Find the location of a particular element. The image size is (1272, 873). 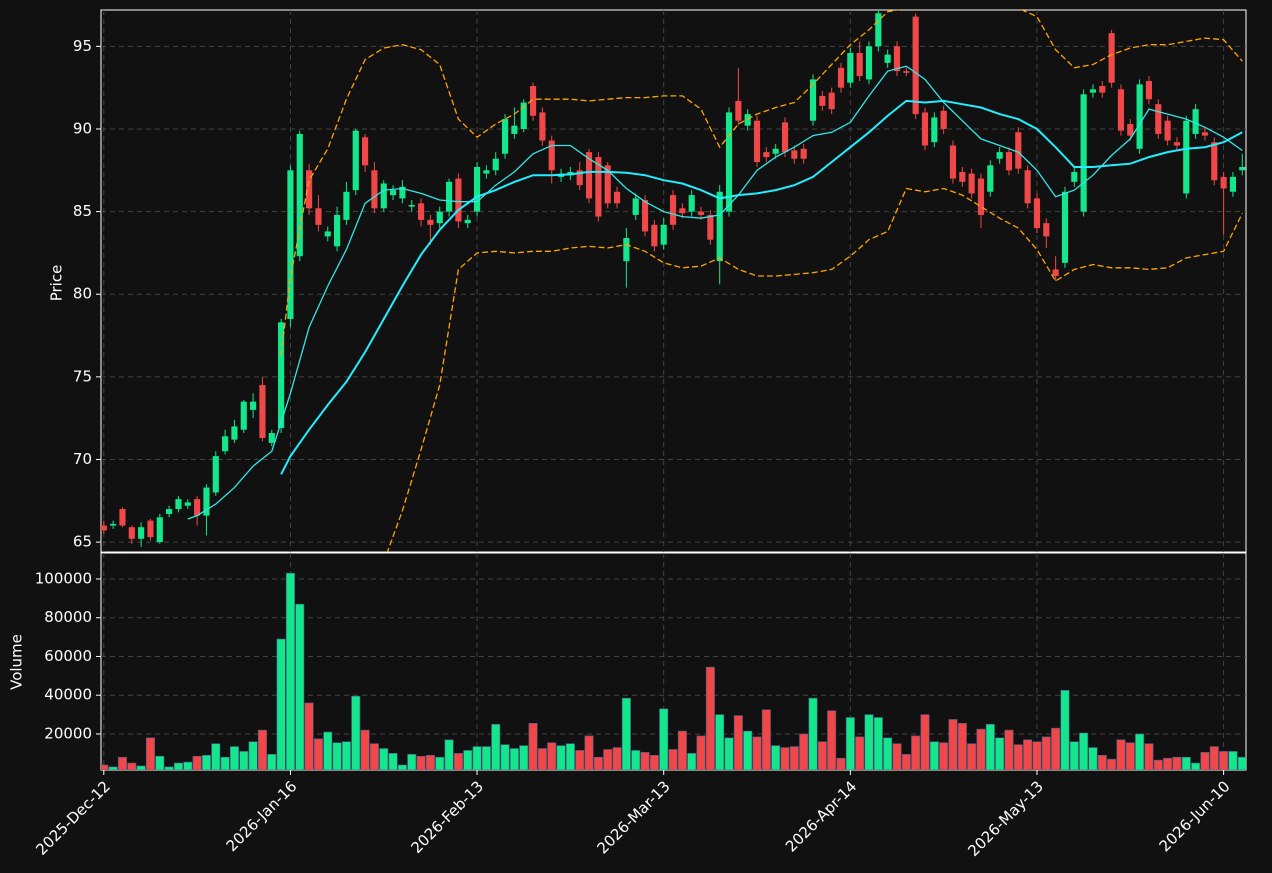

volume-tick-label: 100000 is located at coordinates (63, 578).